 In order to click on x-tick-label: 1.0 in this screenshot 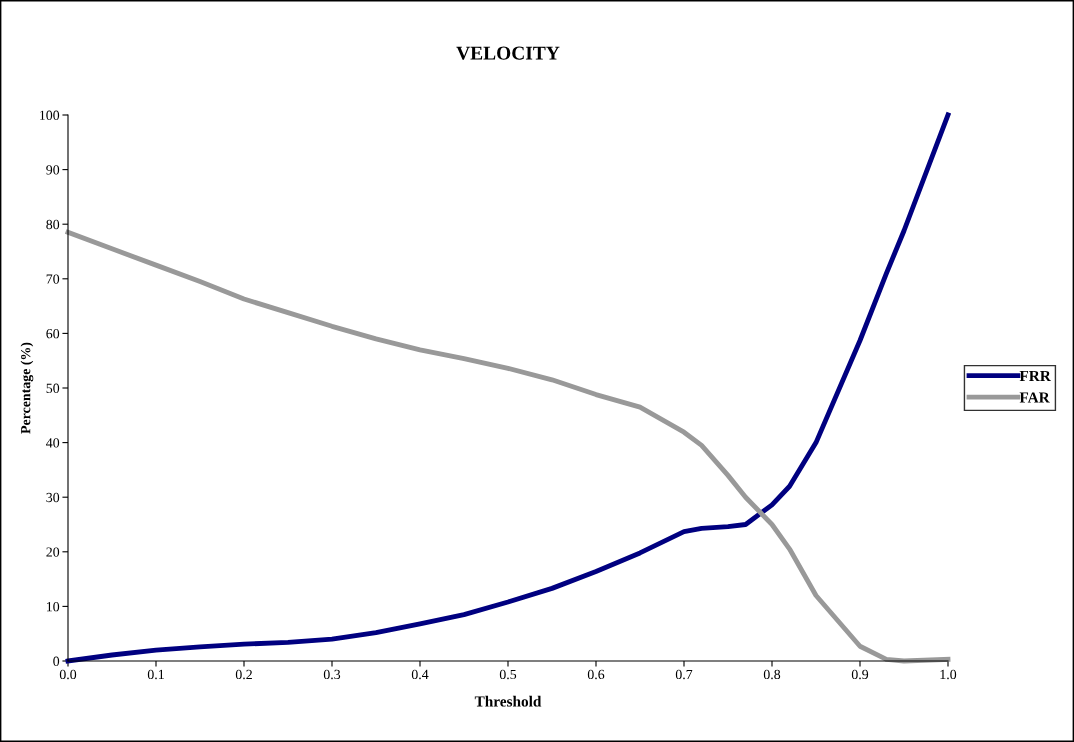, I will do `click(948, 674)`.